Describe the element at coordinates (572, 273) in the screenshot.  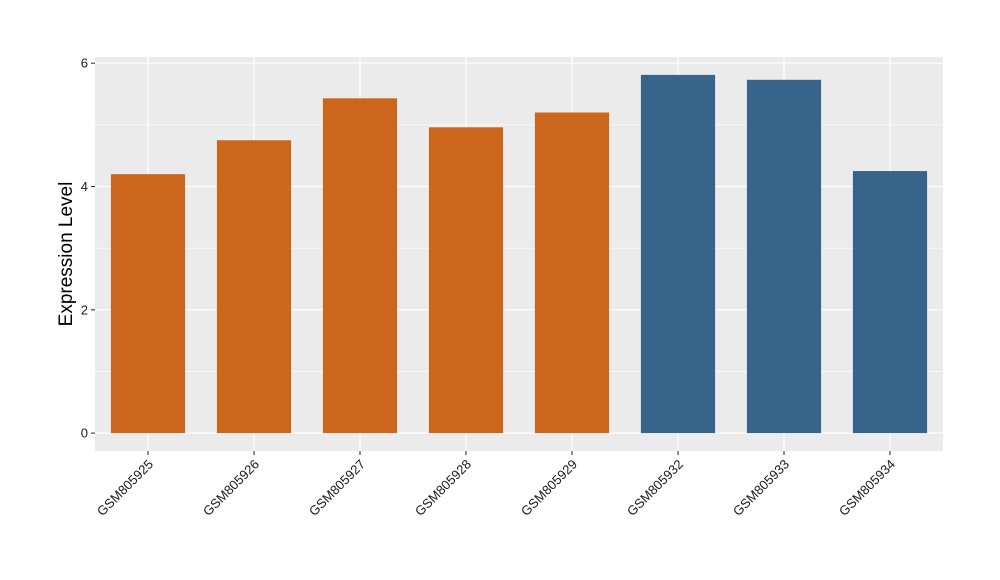
I see `bar-GSM805929` at that location.